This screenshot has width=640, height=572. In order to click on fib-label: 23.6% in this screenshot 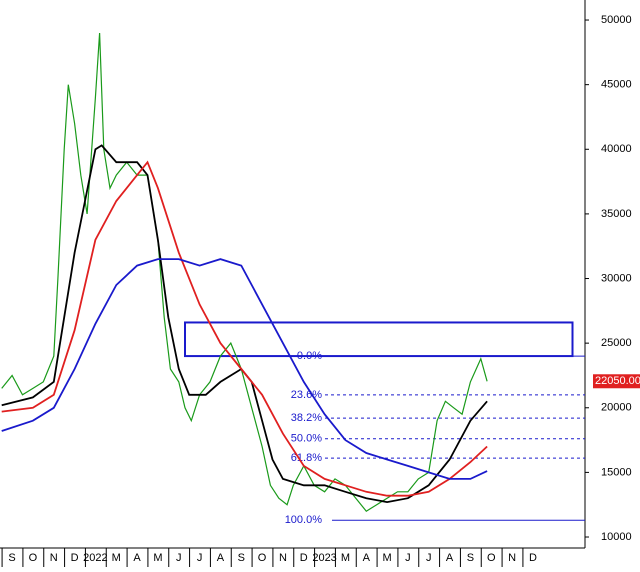, I will do `click(306, 395)`.